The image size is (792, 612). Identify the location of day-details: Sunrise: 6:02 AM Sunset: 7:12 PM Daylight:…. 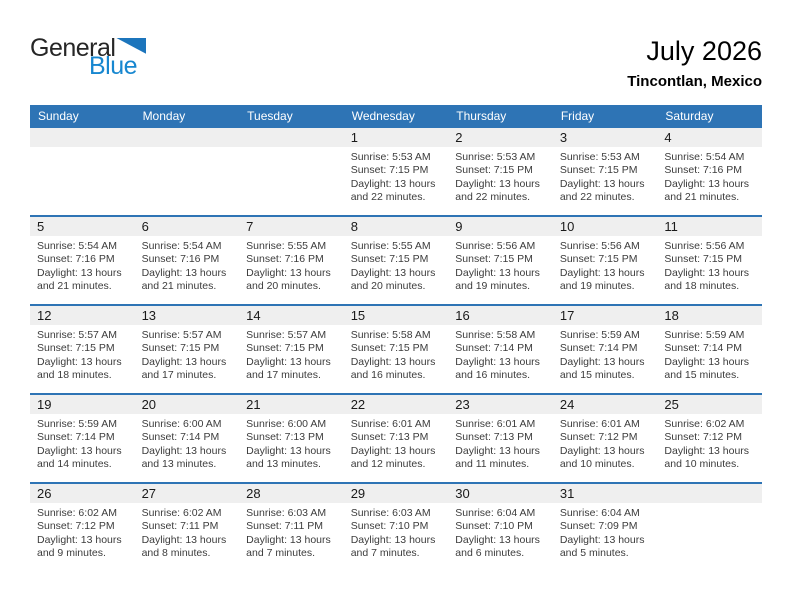
(709, 443).